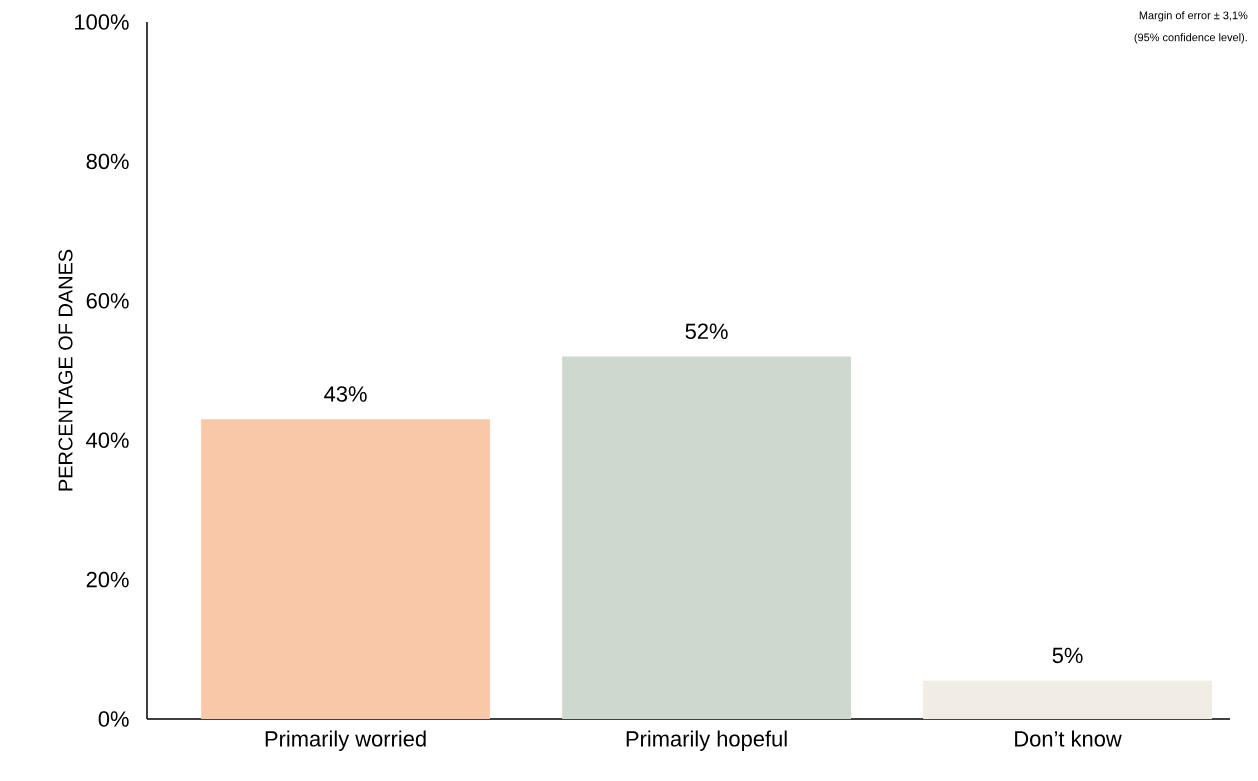 This screenshot has width=1258, height=781. Describe the element at coordinates (65, 370) in the screenshot. I see `y-axis-title: PERCENTAGE OF DANES` at that location.